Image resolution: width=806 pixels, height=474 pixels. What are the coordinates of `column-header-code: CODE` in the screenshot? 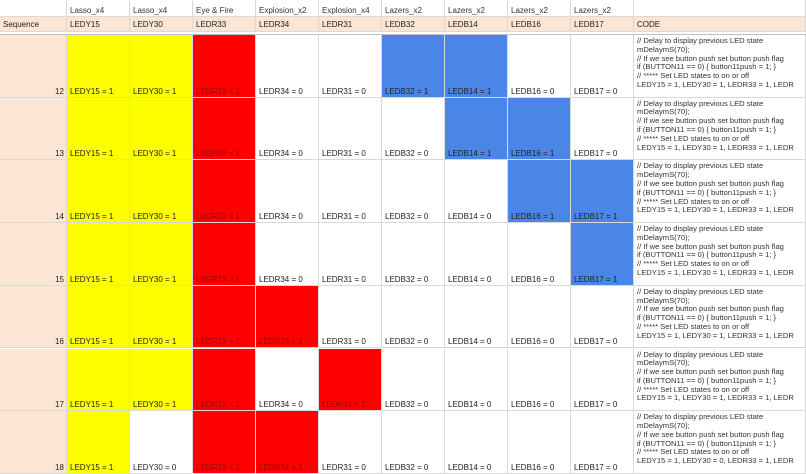 It's located at (720, 24).